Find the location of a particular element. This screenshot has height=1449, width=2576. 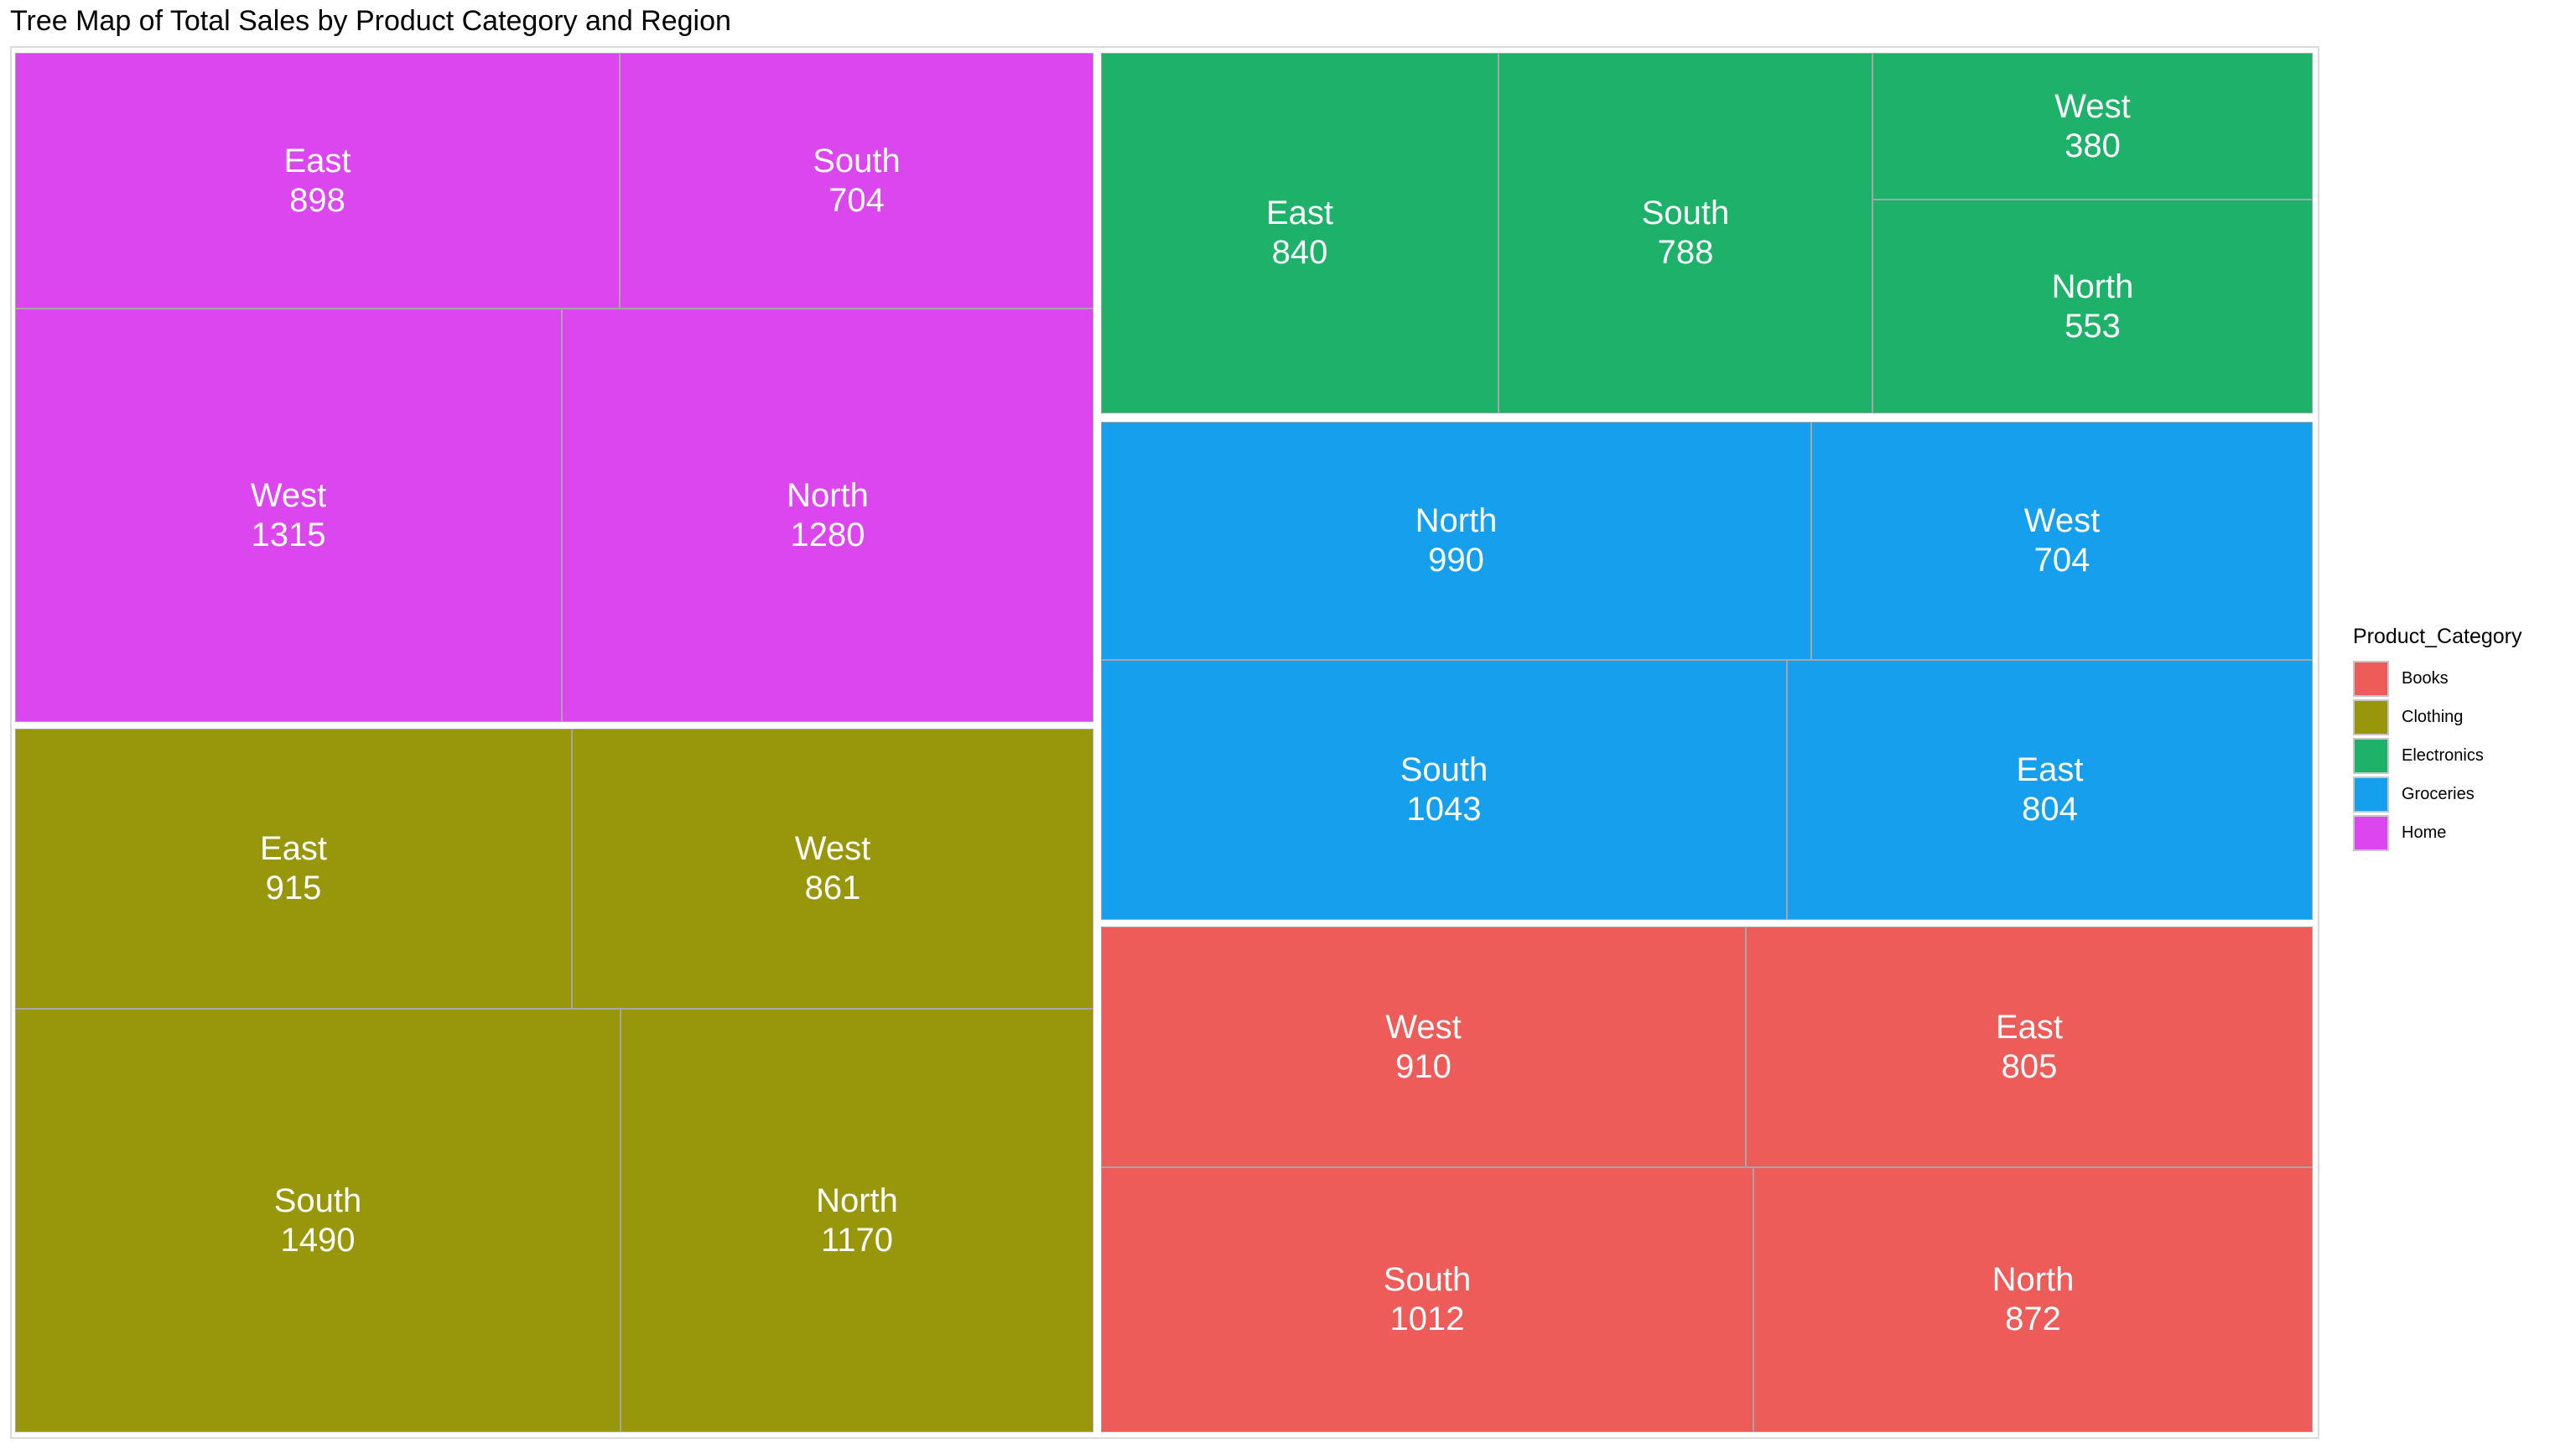

tile-value: 872 is located at coordinates (2033, 1319).